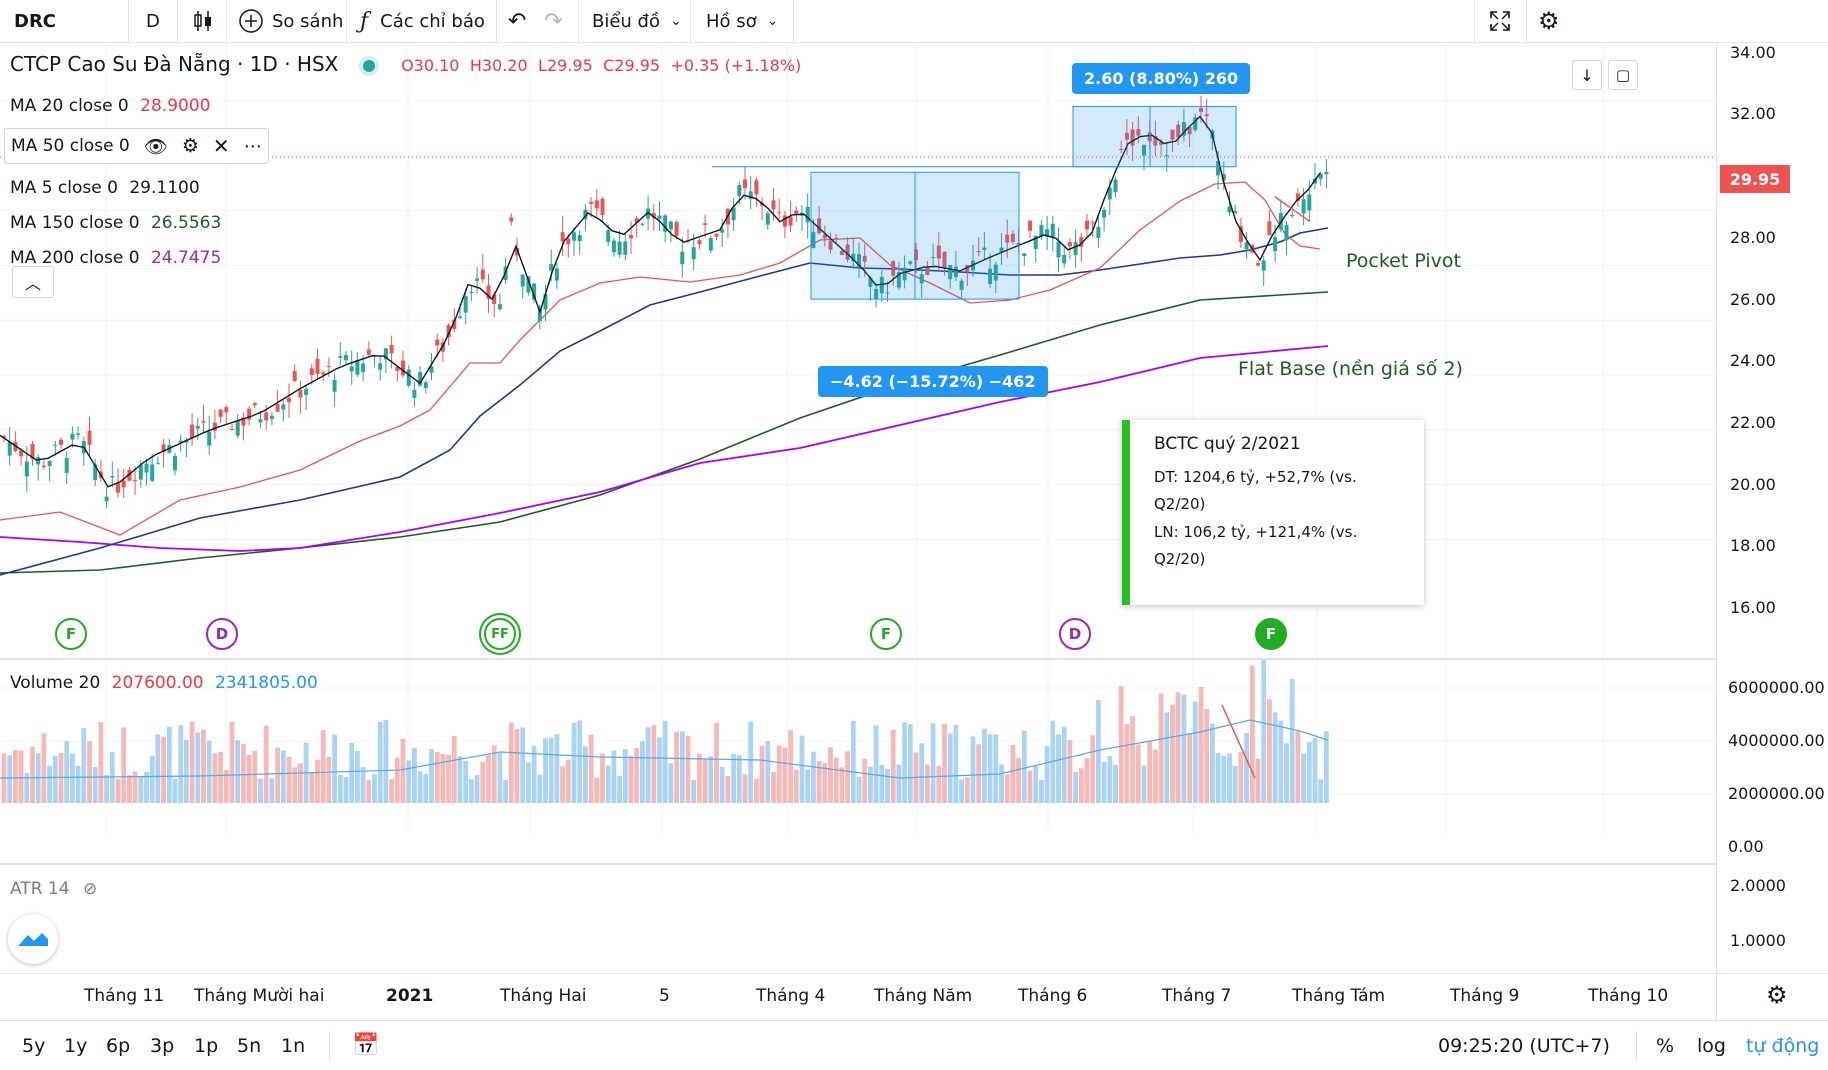 The image size is (1828, 1070). Describe the element at coordinates (115, 223) in the screenshot. I see `legend-ma150: MA 150 close 0 26.5563` at that location.